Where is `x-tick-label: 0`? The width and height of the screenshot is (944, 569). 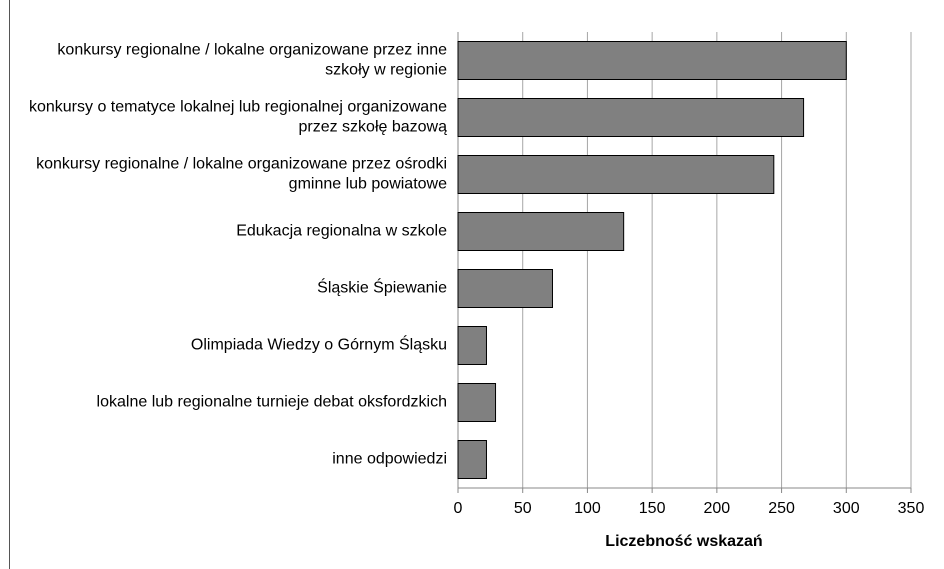
x-tick-label: 0 is located at coordinates (458, 508).